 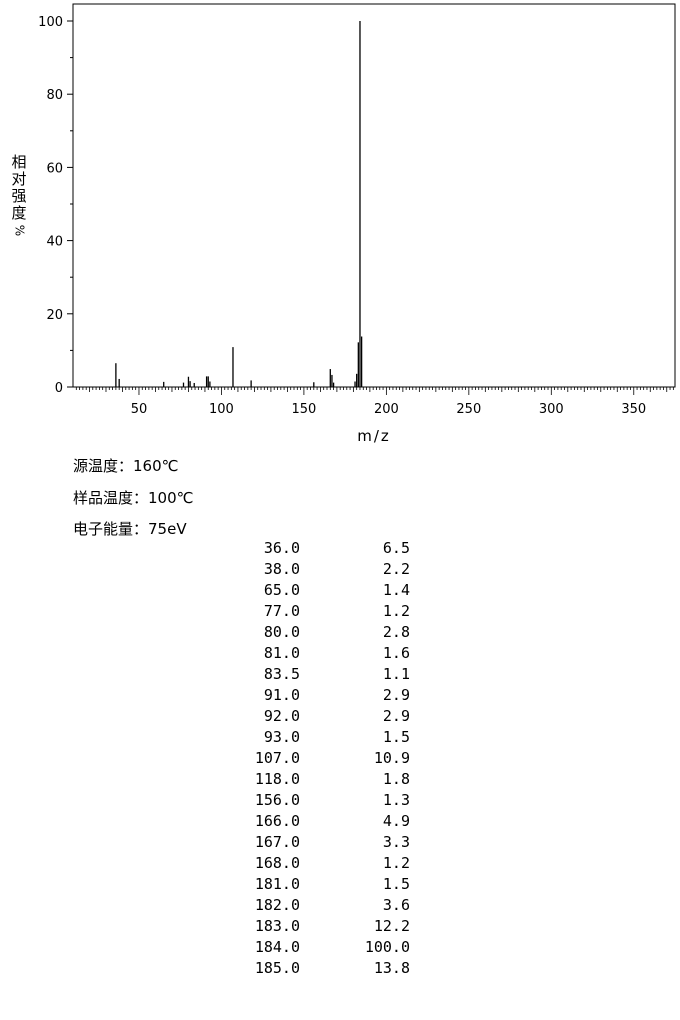 What do you see at coordinates (50, 22) in the screenshot?
I see `y-tick-label: 100` at bounding box center [50, 22].